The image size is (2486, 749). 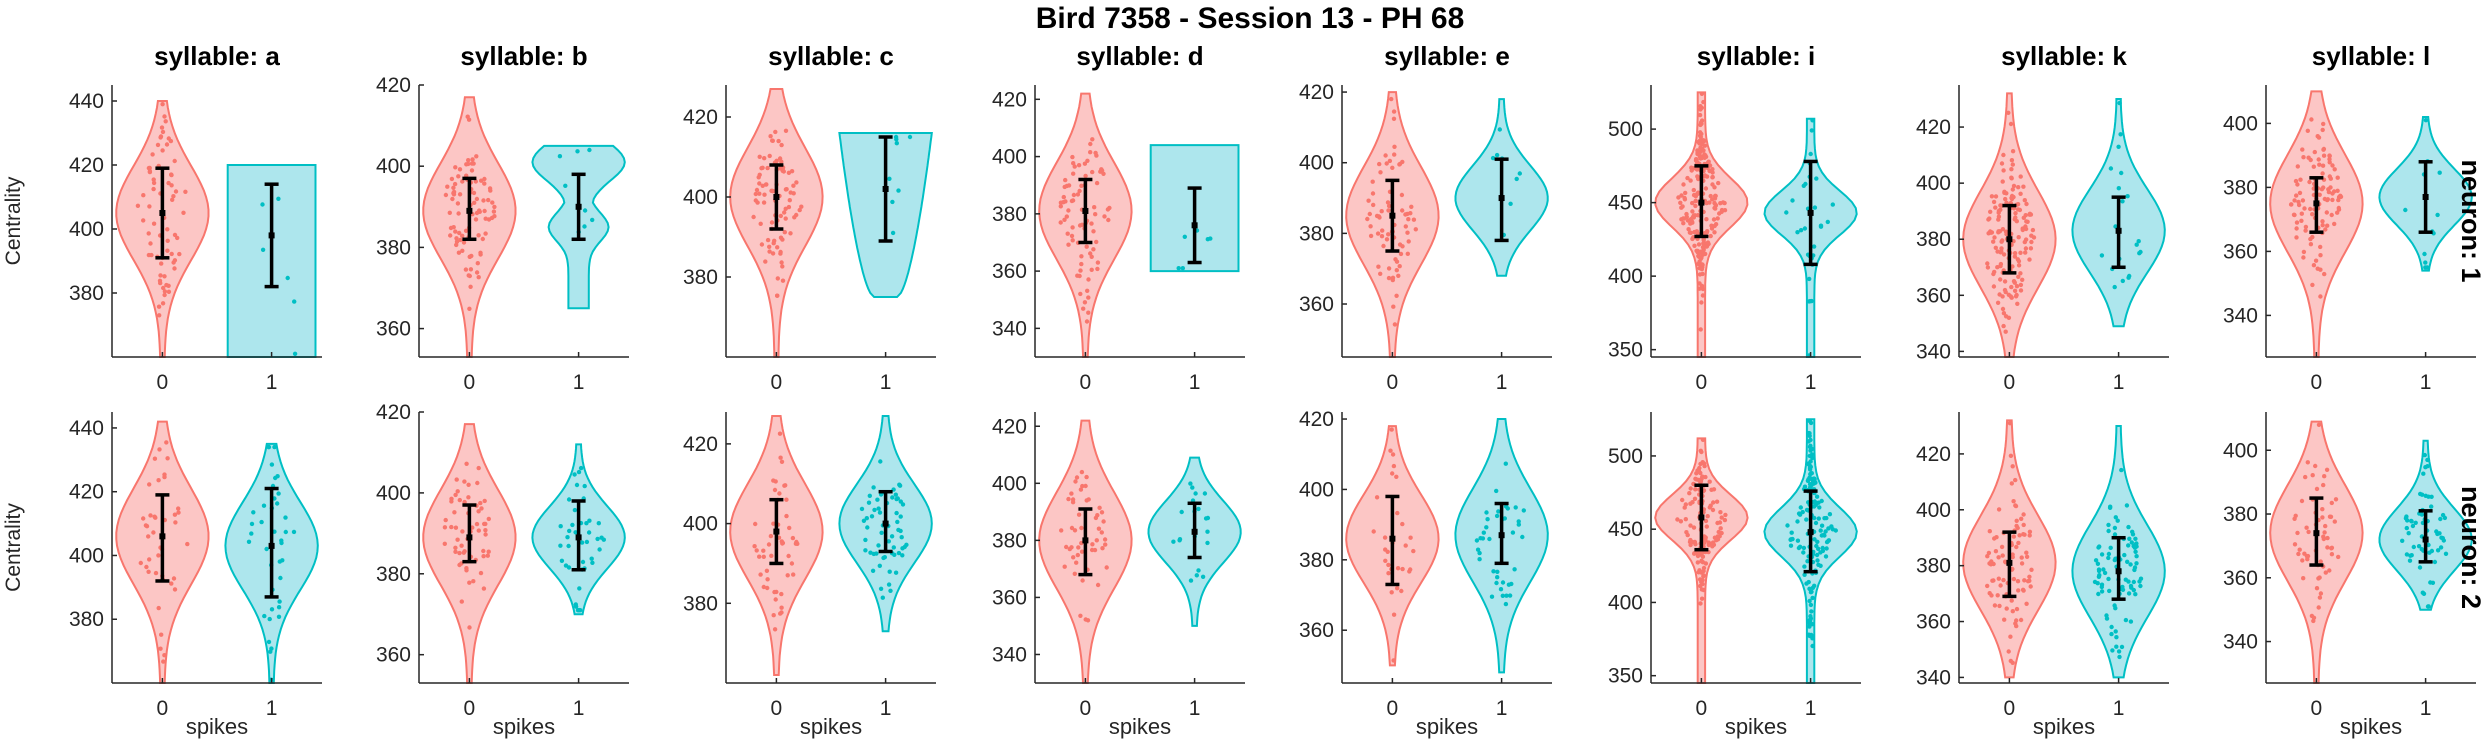 What do you see at coordinates (1009, 597) in the screenshot?
I see `y-tick-label: 360` at bounding box center [1009, 597].